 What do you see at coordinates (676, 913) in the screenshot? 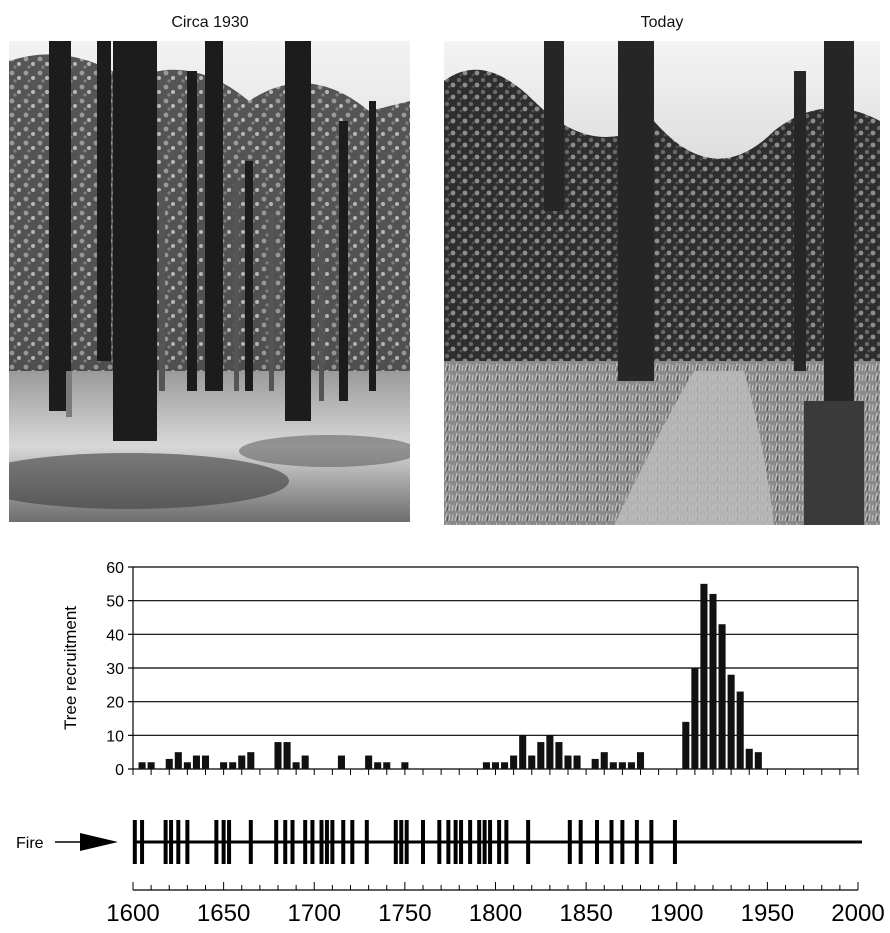
I see `year-tick-label-1900: 1900` at bounding box center [676, 913].